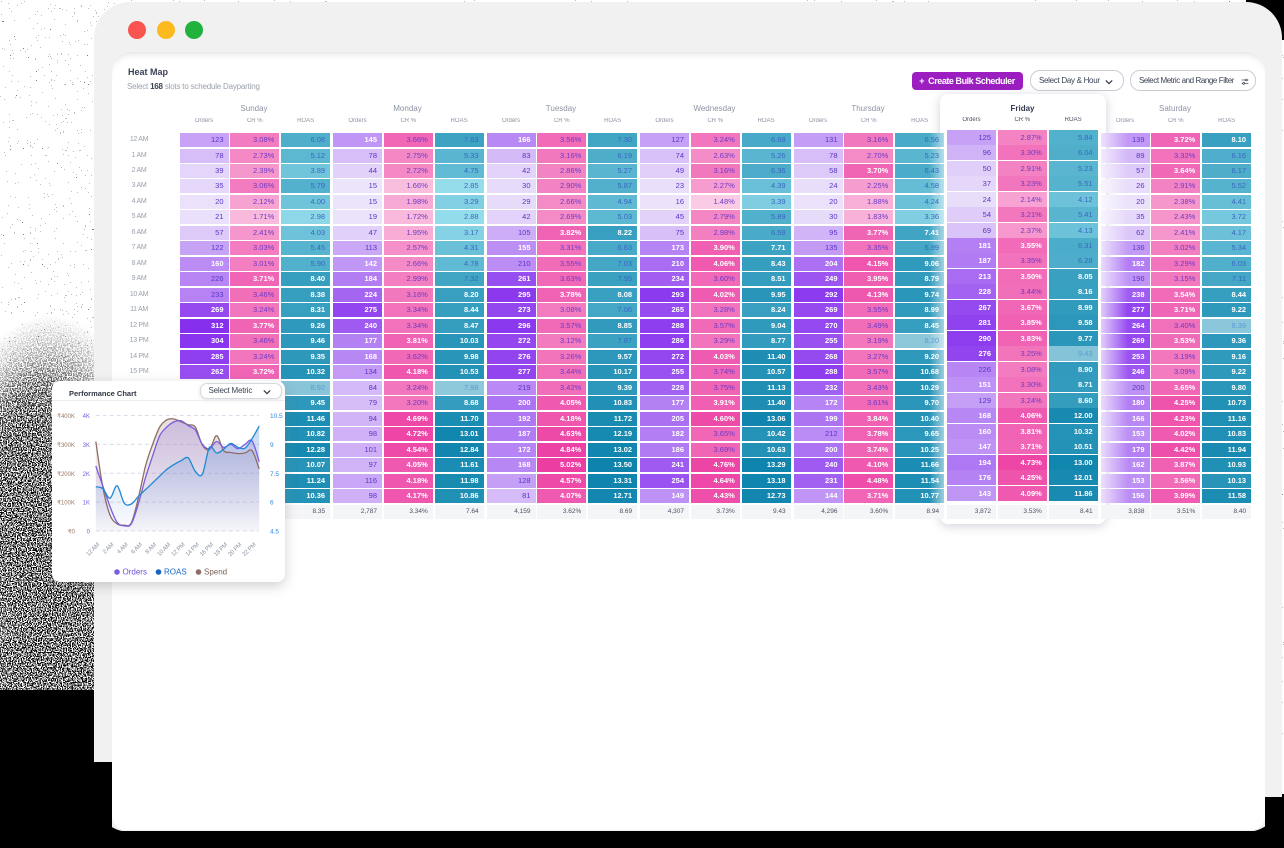  What do you see at coordinates (250, 550) in the screenshot?
I see `svg-text: 22 PM` at bounding box center [250, 550].